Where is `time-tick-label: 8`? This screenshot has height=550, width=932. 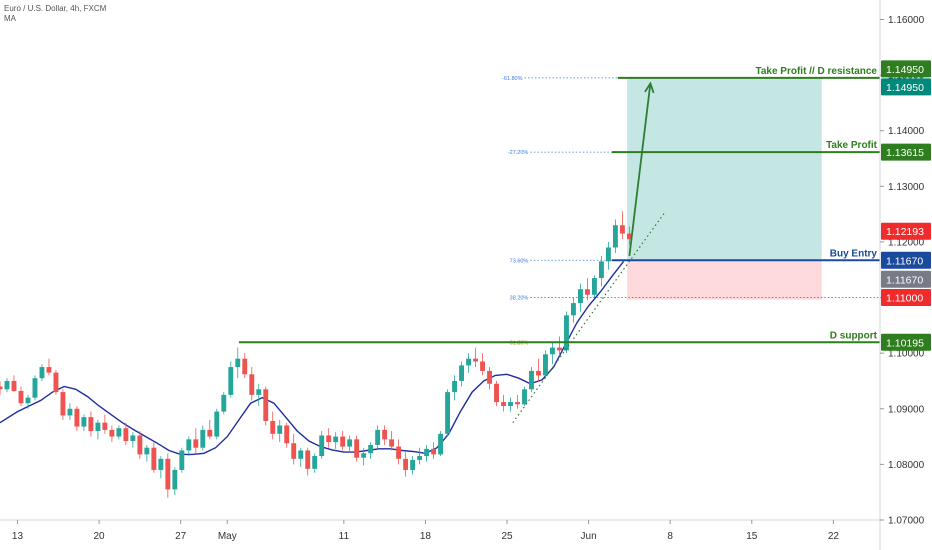
time-tick-label: 8 is located at coordinates (670, 536).